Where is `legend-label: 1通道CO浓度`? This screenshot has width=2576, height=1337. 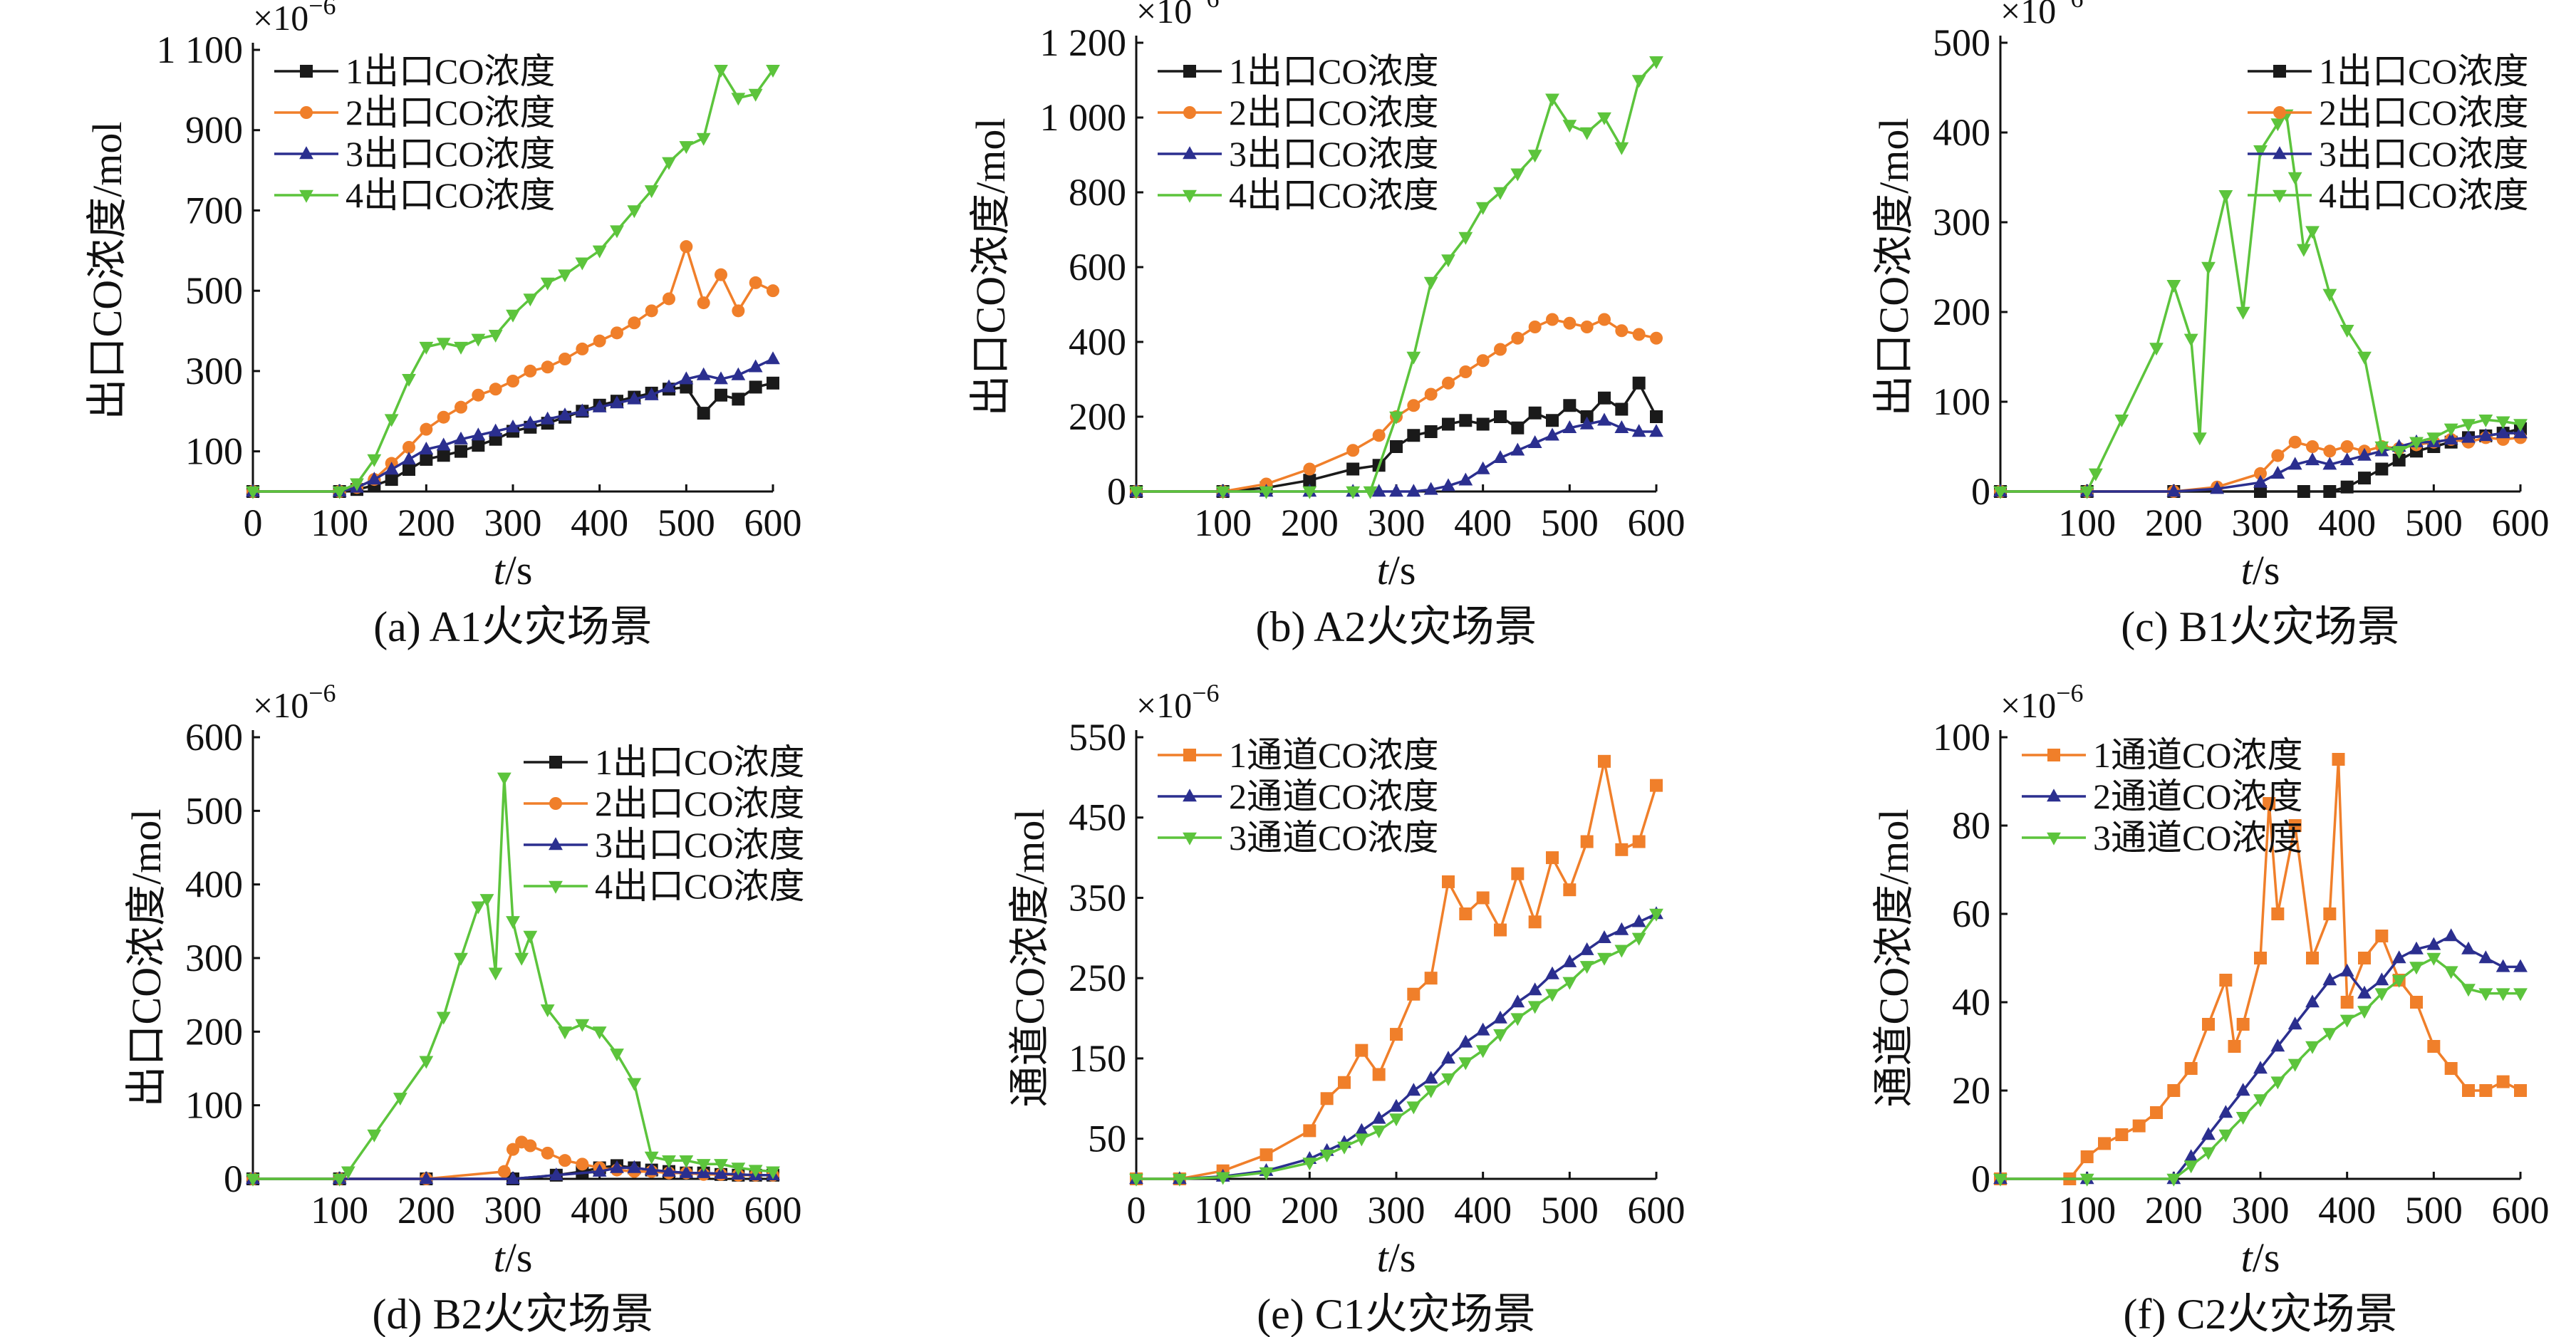
legend-label: 1通道CO浓度 is located at coordinates (2197, 755).